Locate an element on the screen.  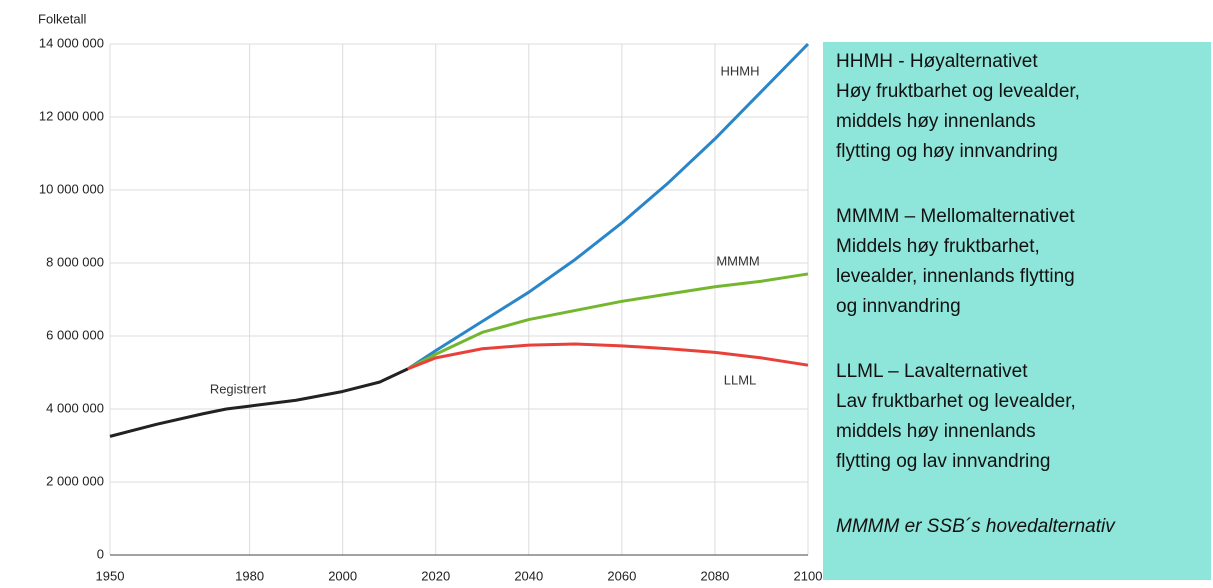
x-tick-label: 1950 is located at coordinates (110, 575).